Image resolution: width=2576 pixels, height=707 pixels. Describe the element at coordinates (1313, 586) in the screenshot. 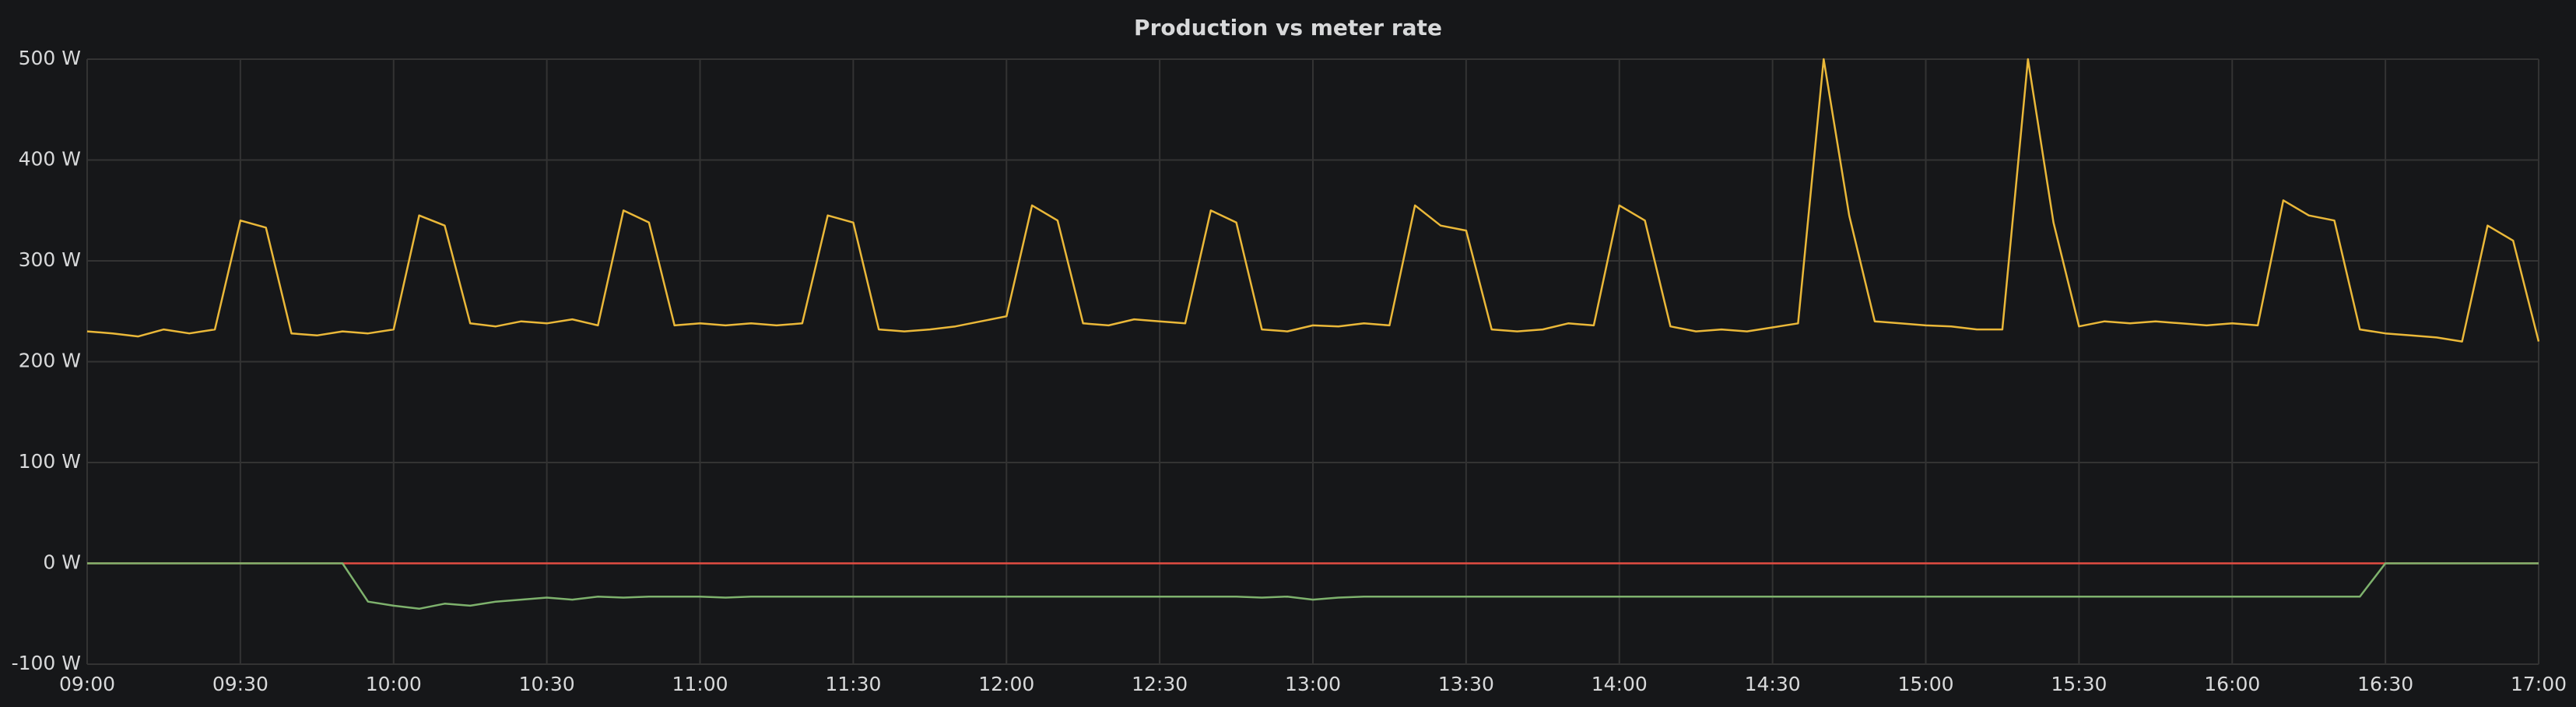

I see `series-line` at that location.